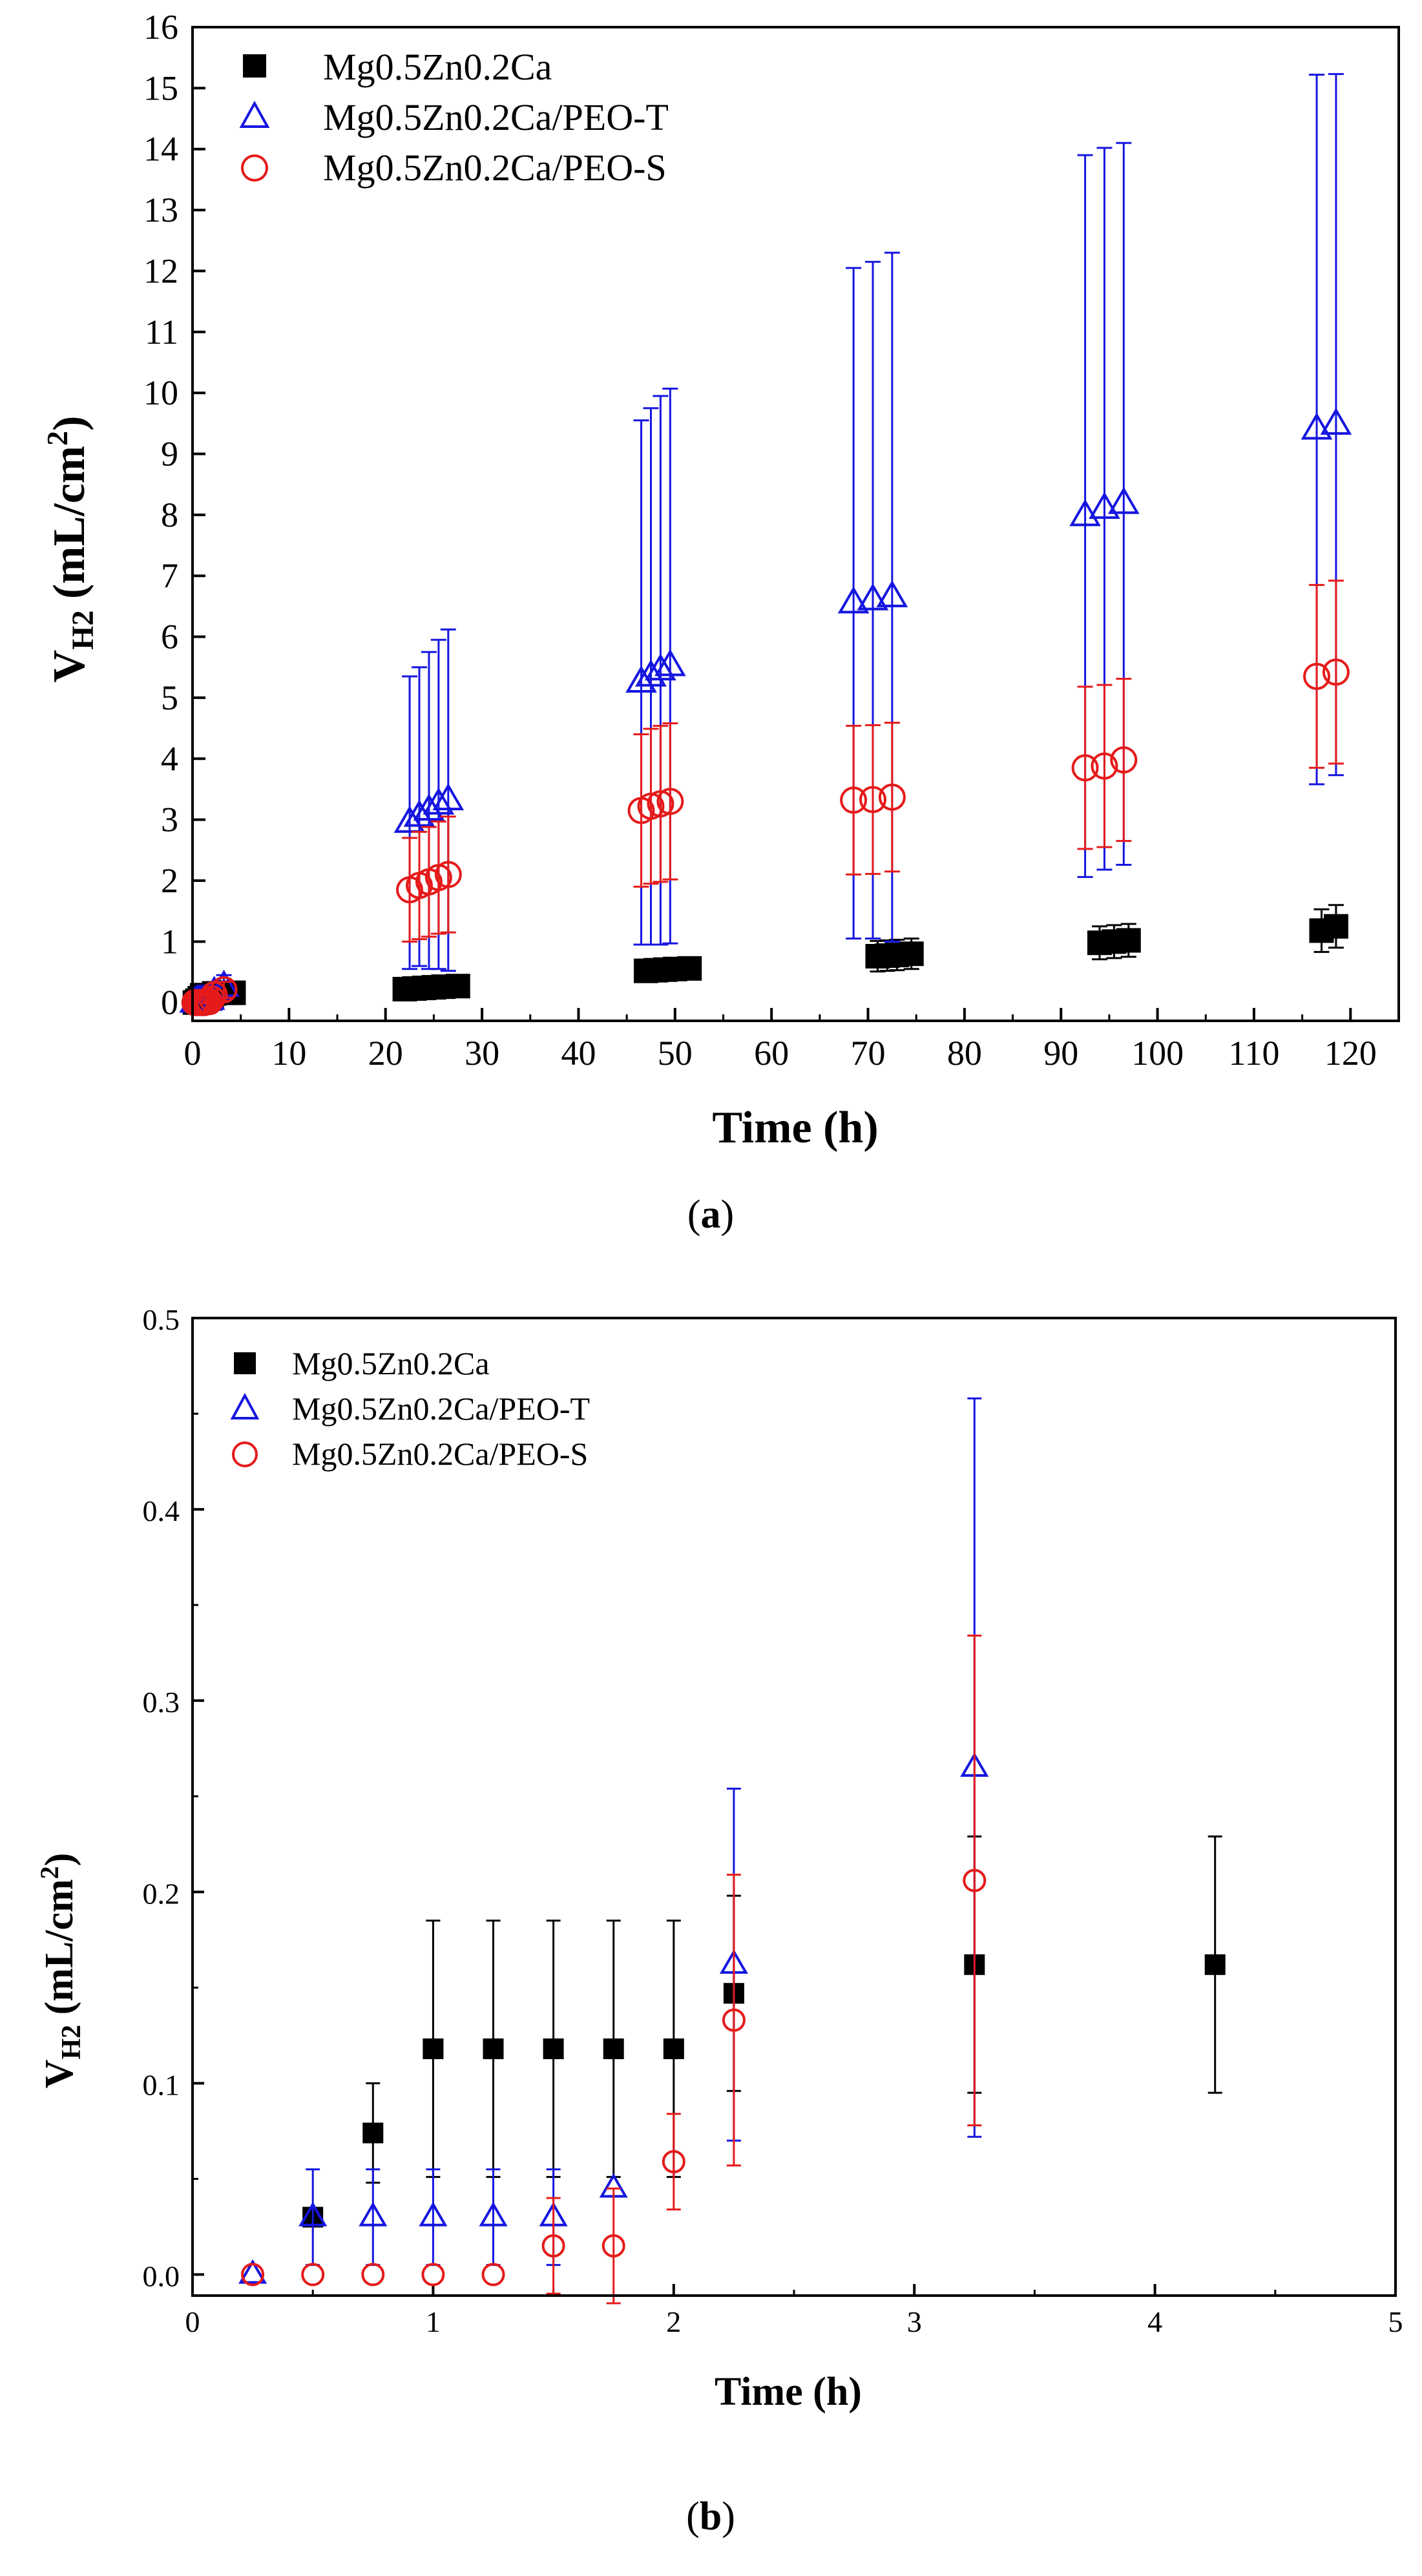 The width and height of the screenshot is (1422, 2576). Describe the element at coordinates (160, 149) in the screenshot. I see `y-tick-label: 14` at that location.